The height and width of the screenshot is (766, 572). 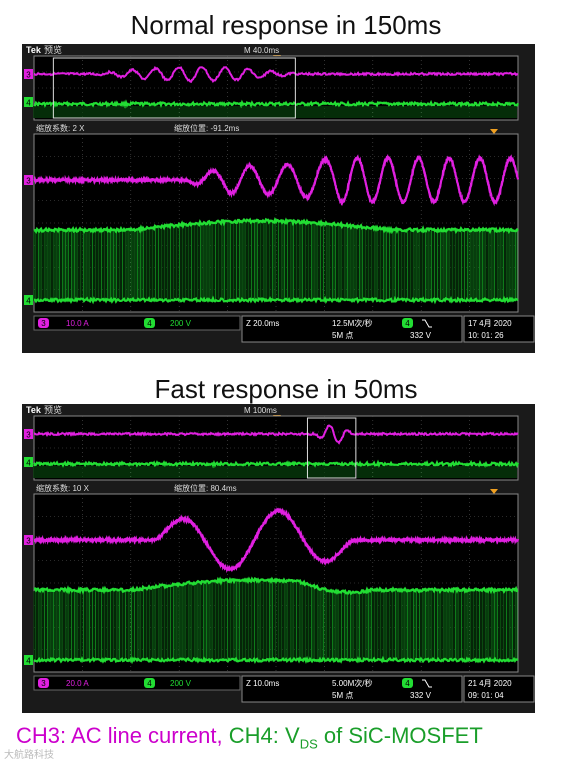 I want to click on scope1-overview-ch3-marker-label: 3, so click(x=28, y=435).